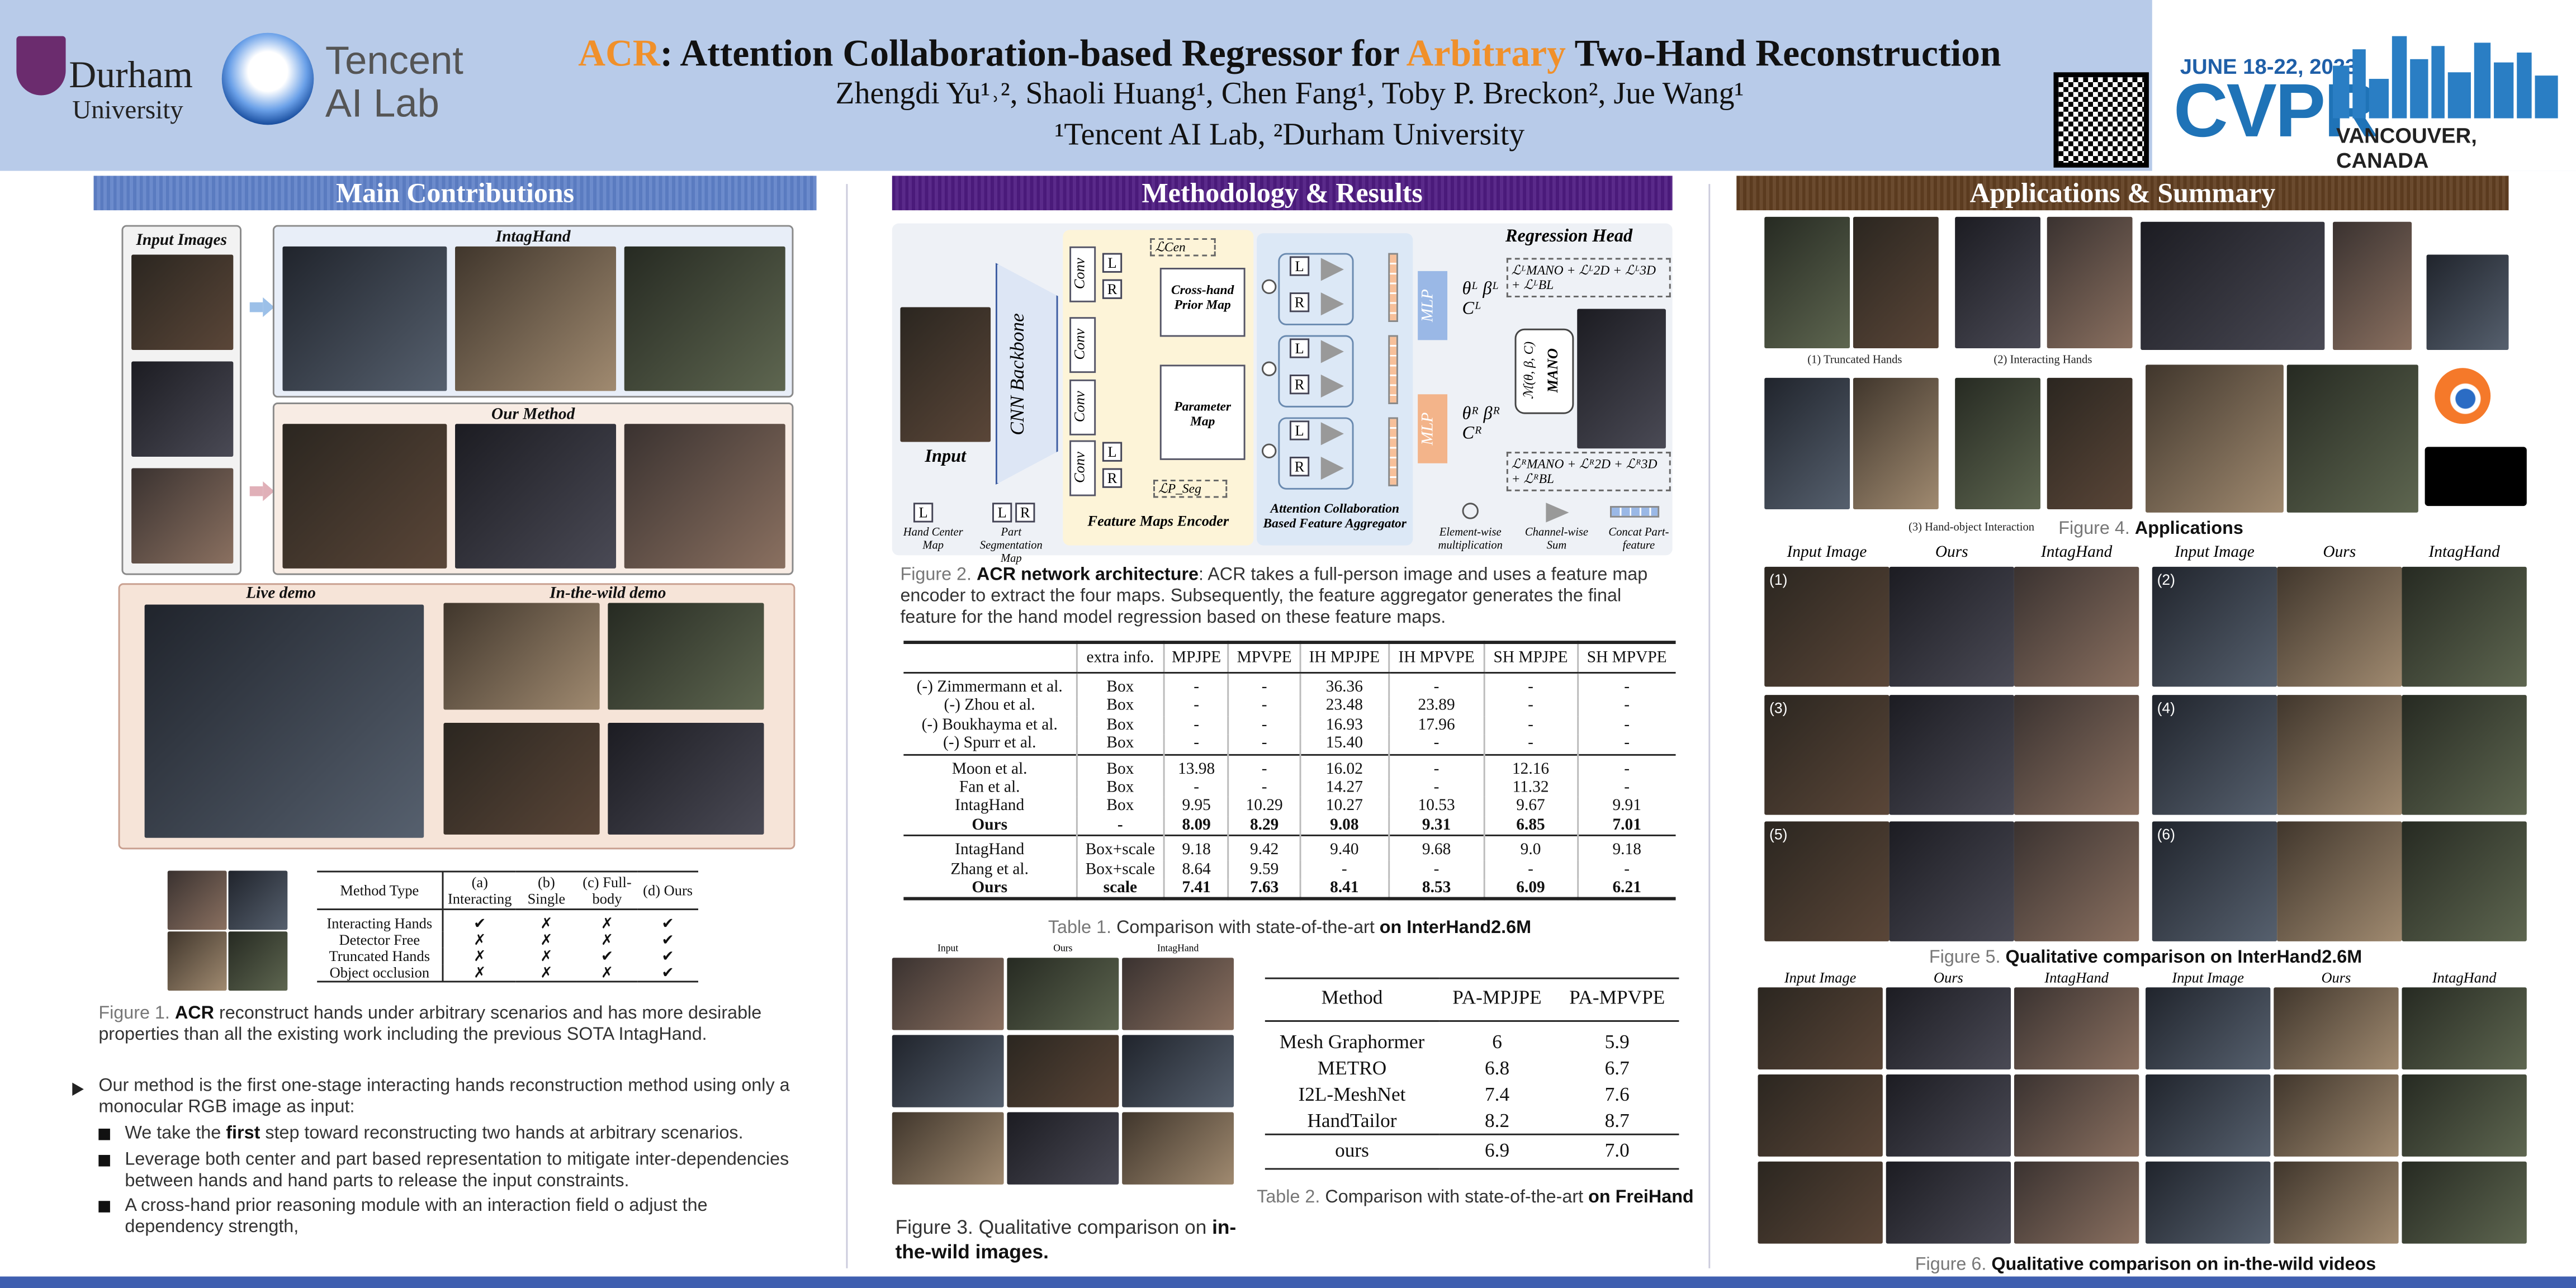 The width and height of the screenshot is (2576, 1288). I want to click on diagram-label: Feature Maps Encoder, so click(1158, 520).